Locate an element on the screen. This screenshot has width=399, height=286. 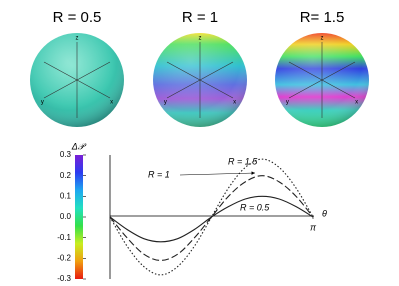
series-label: R = 1.5 is located at coordinates (243, 161).